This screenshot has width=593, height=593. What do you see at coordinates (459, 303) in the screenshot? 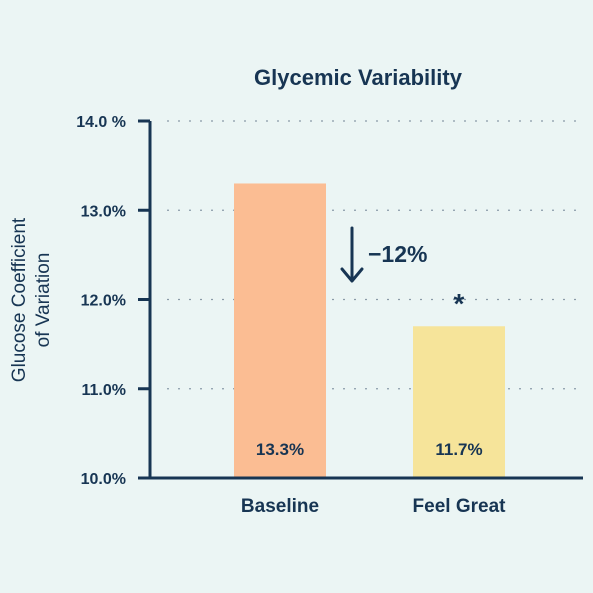
I see `significance-marker: *` at bounding box center [459, 303].